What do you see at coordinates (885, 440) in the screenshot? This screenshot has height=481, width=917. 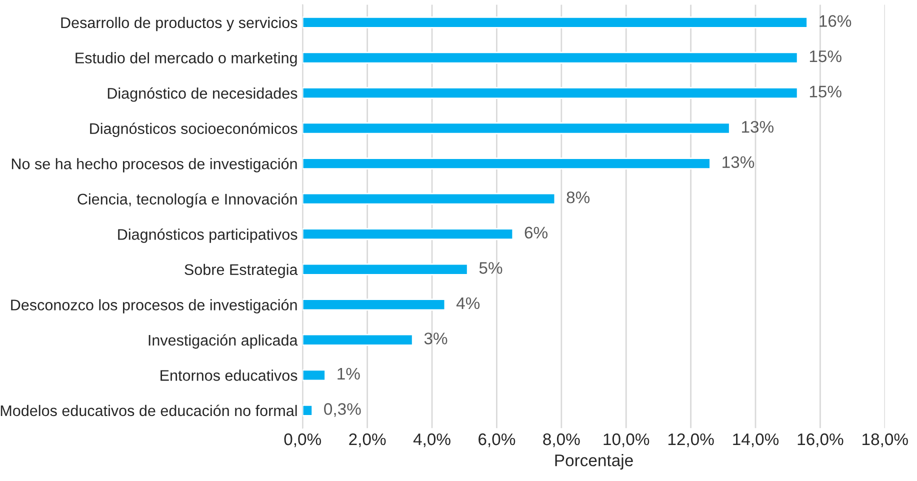 I see `x-tick-label: 18,0%` at bounding box center [885, 440].